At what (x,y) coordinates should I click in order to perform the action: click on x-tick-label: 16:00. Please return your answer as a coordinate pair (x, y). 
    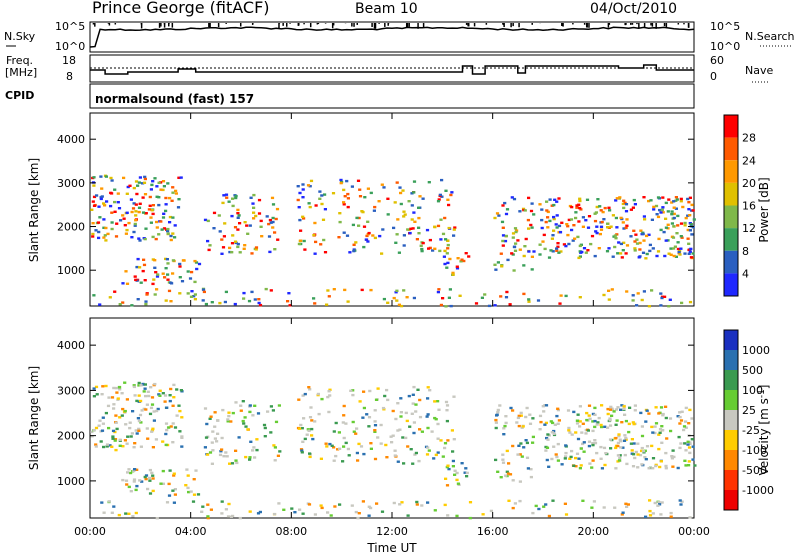
    Looking at the image, I should click on (493, 531).